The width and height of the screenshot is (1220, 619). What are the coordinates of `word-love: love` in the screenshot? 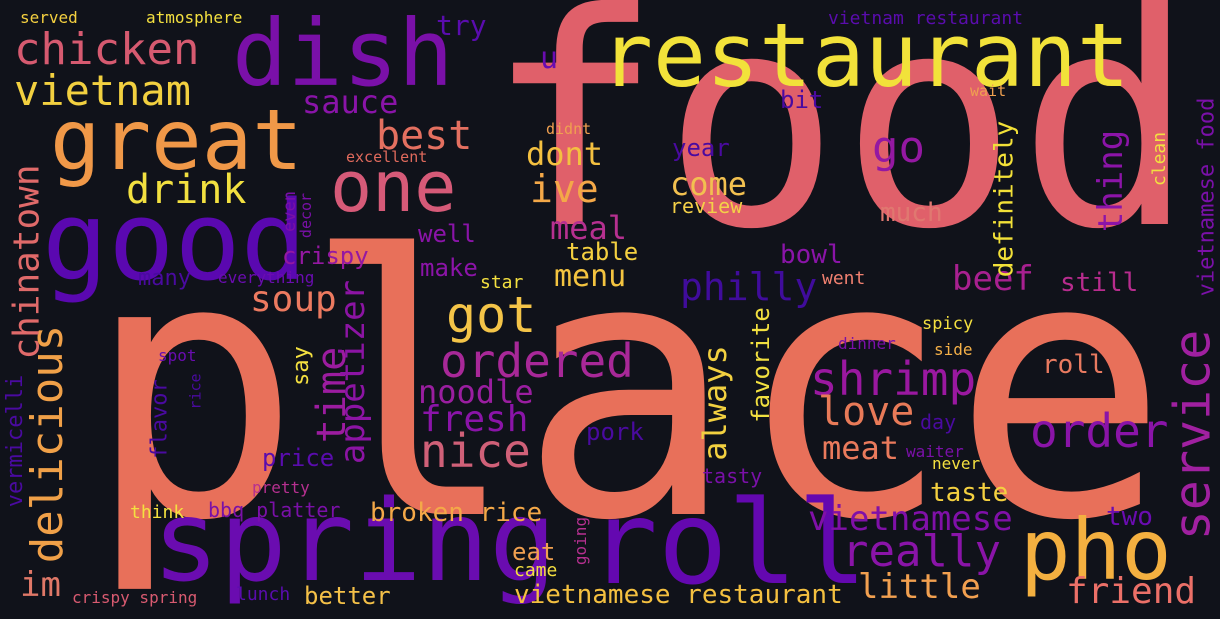 It's located at (866, 412).